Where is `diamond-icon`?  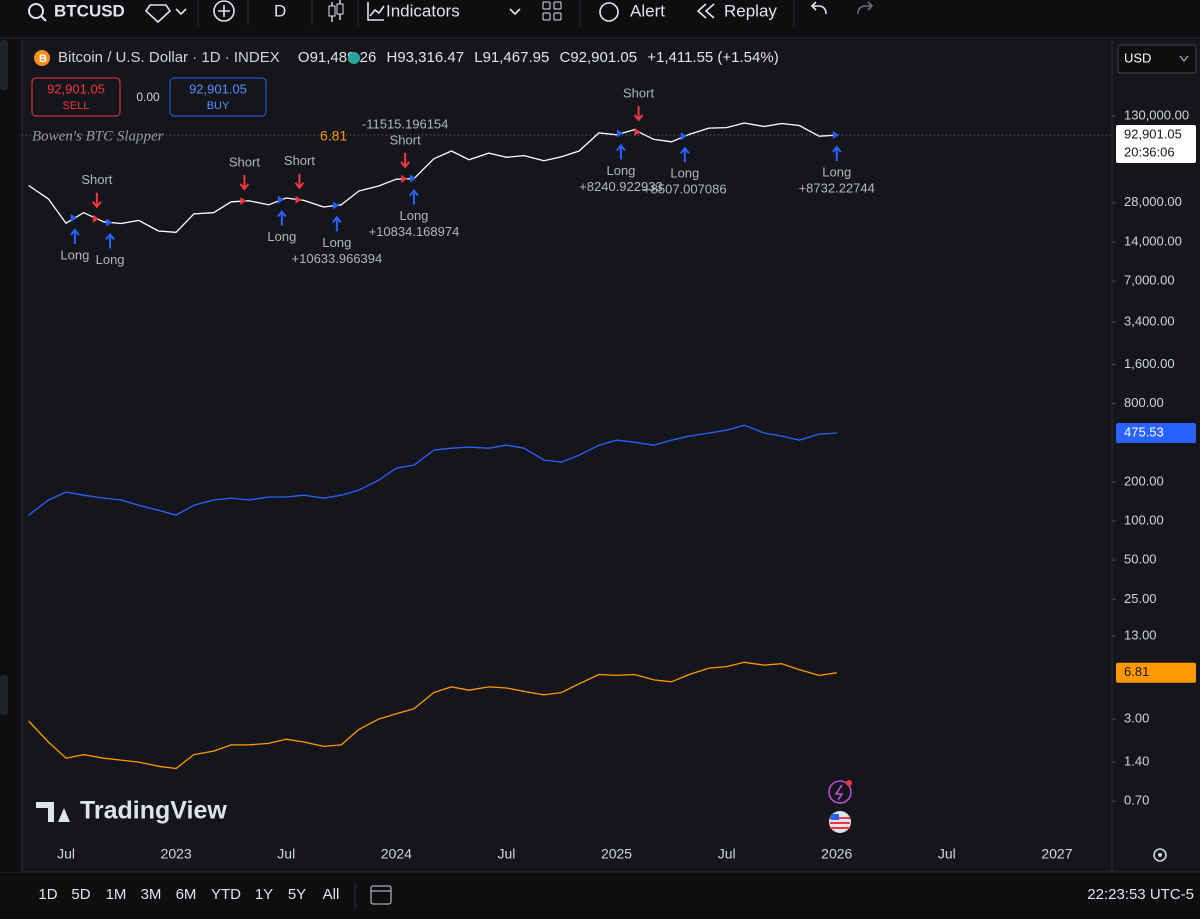
diamond-icon is located at coordinates (158, 14).